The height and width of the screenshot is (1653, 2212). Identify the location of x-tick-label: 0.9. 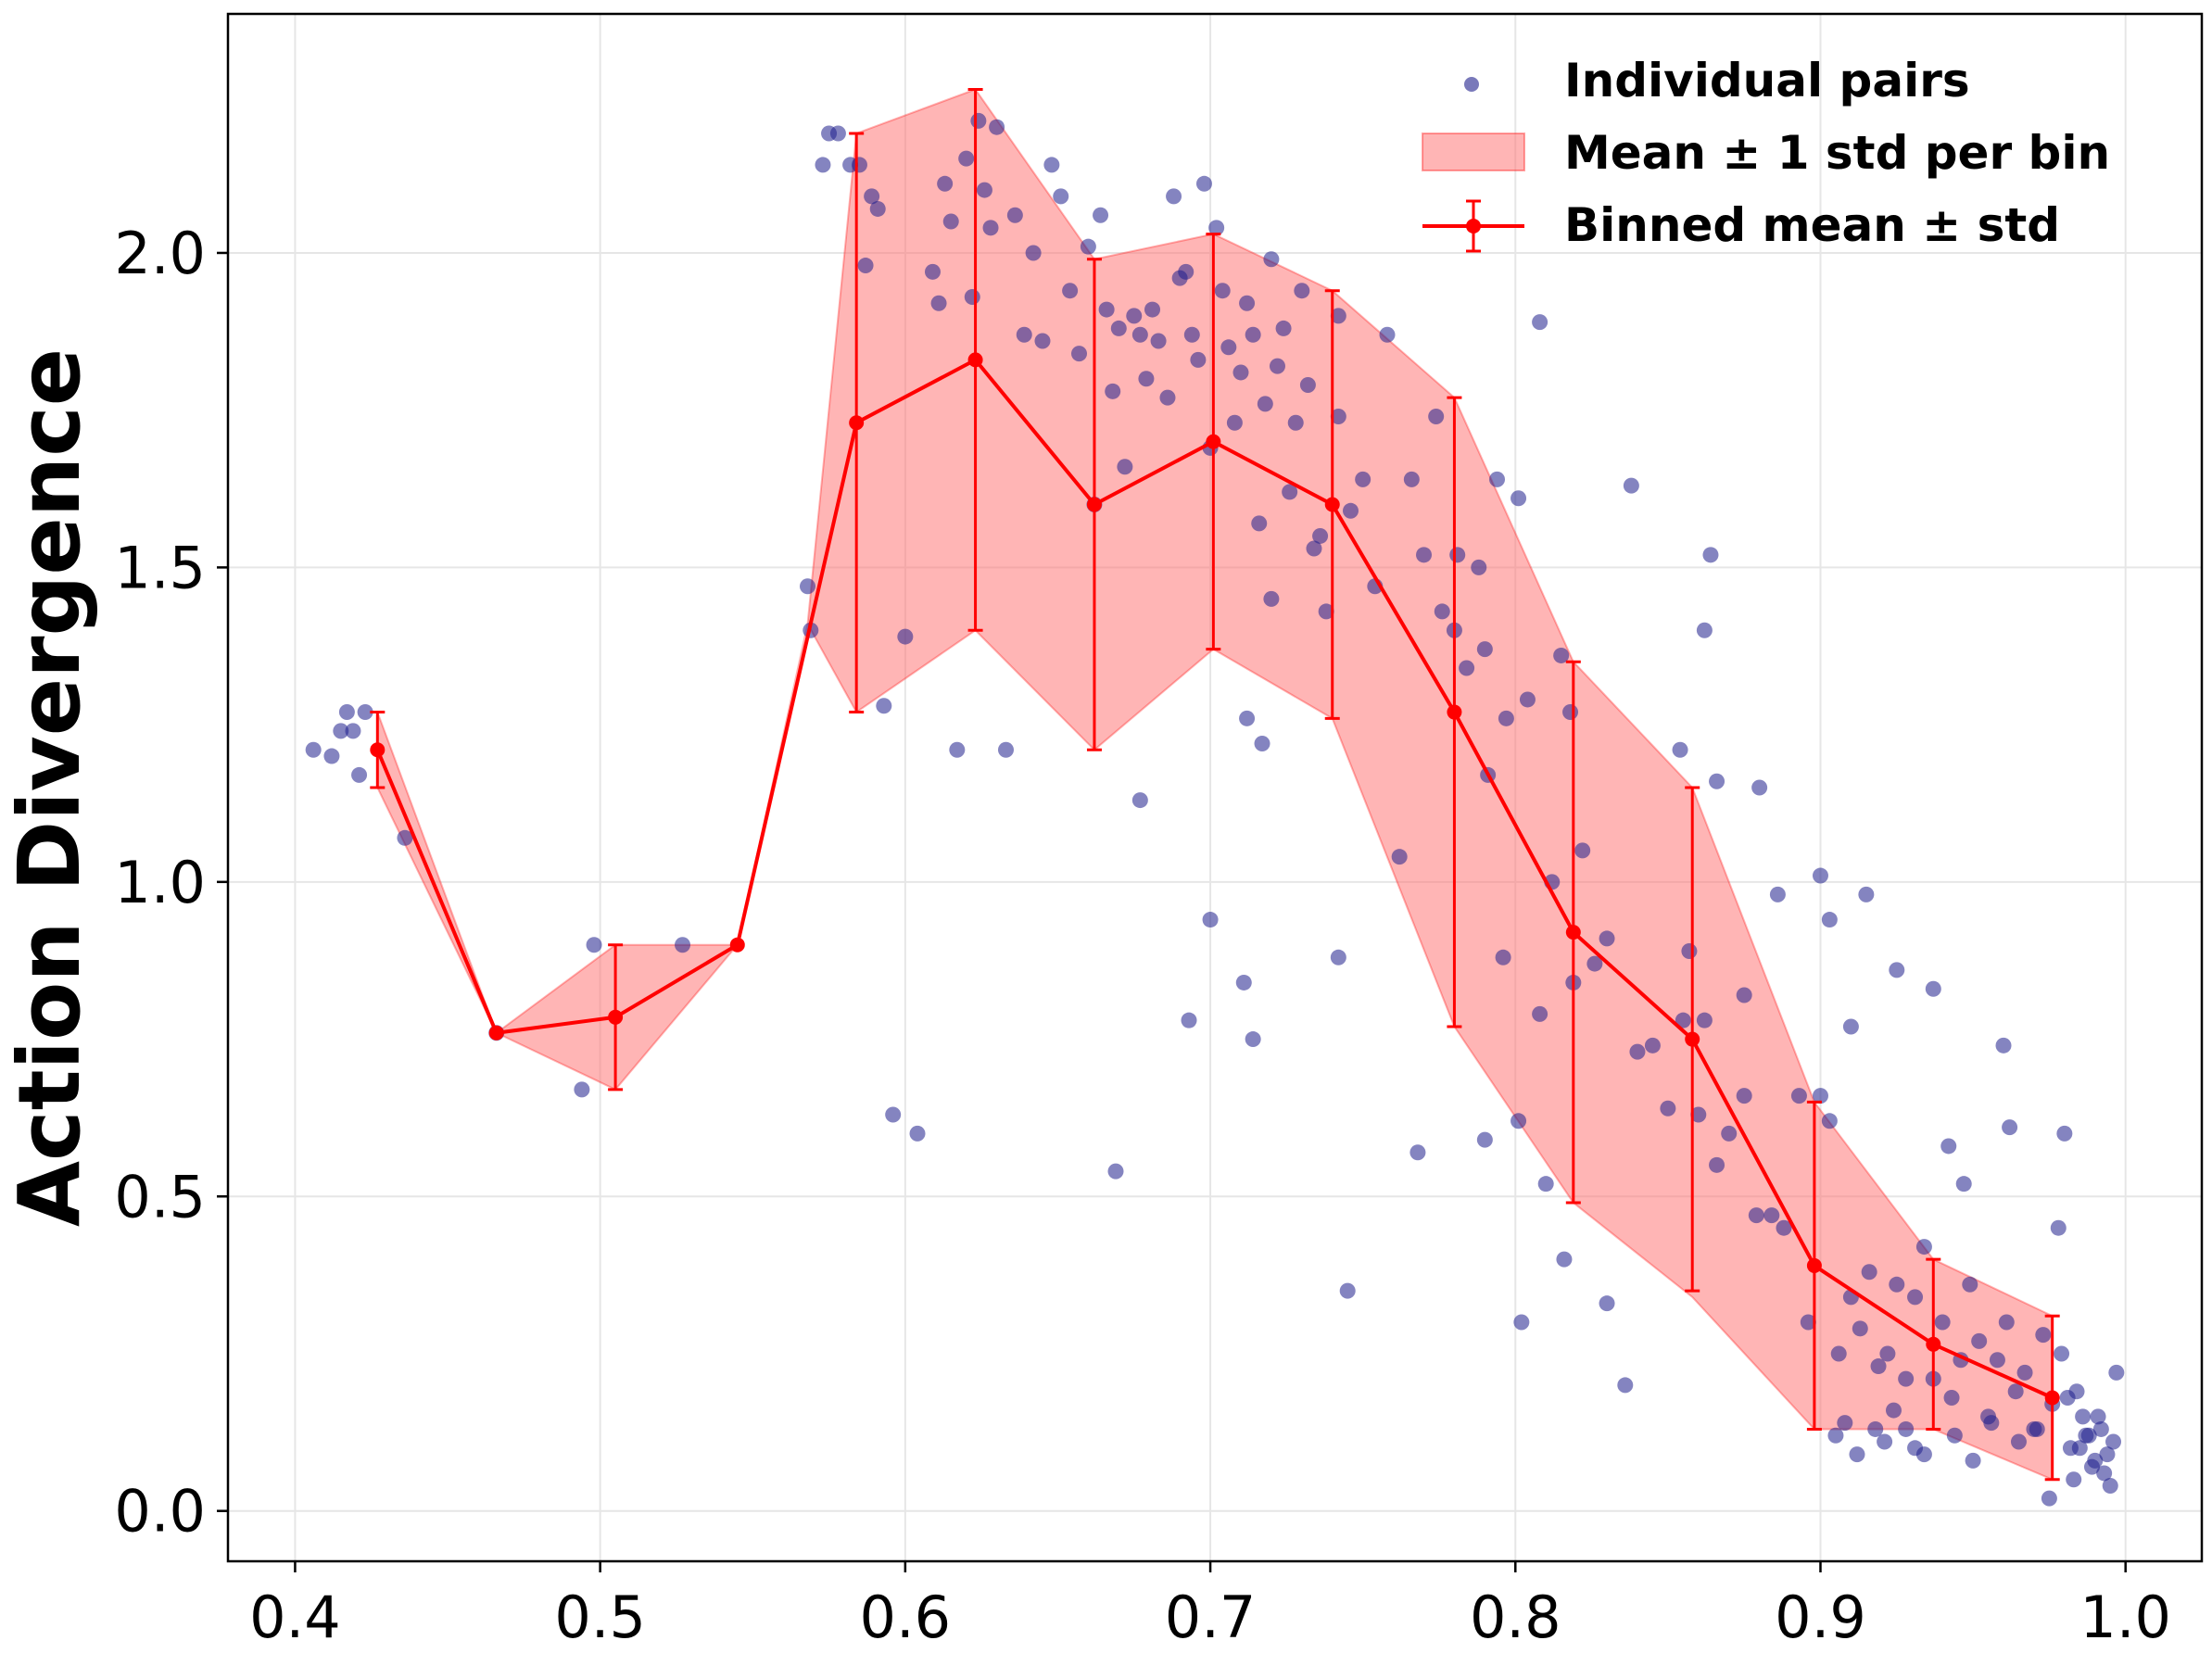
(1820, 1617).